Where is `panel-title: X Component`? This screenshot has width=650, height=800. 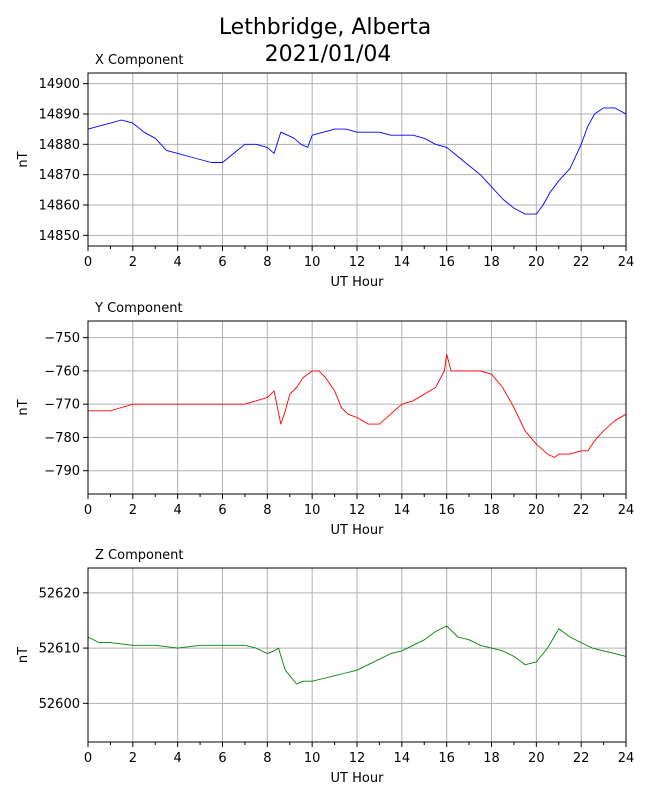
panel-title: X Component is located at coordinates (139, 60).